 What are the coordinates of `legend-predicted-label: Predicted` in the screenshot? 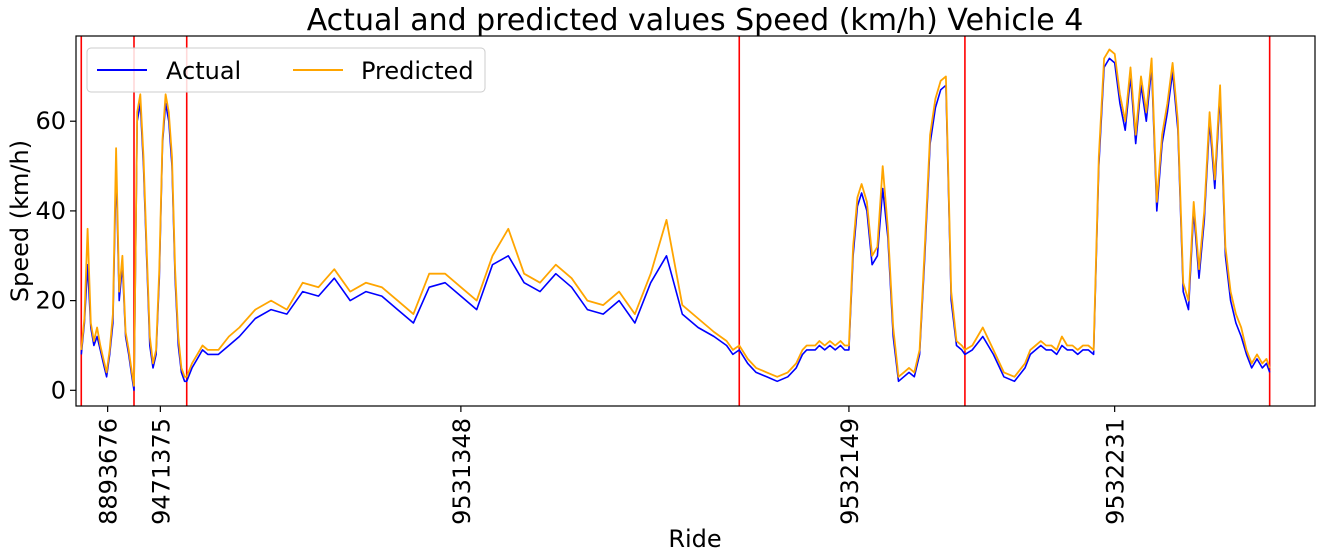 It's located at (417, 71).